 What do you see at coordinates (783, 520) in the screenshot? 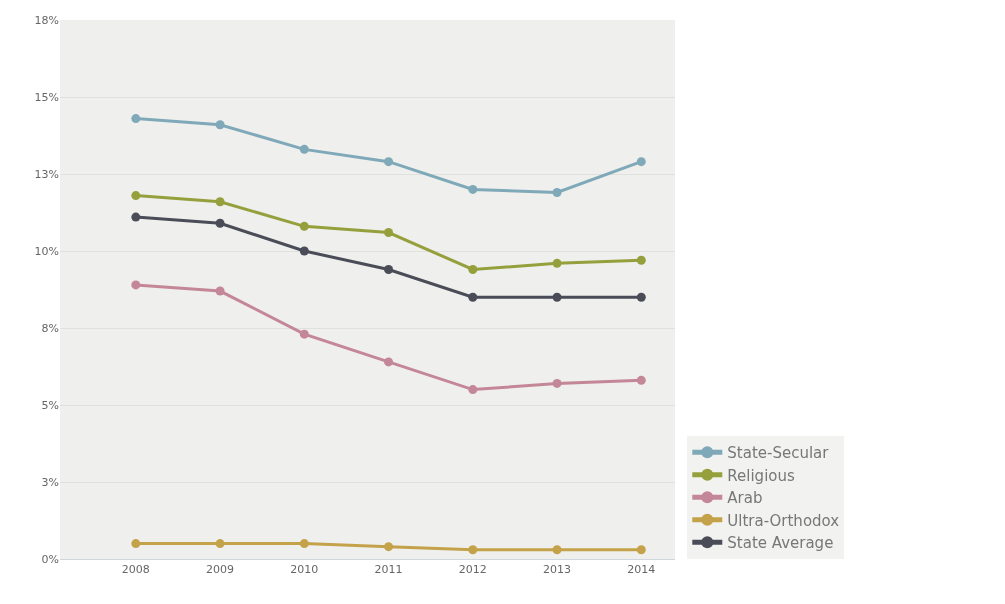
I see `legend-label: Ultra-Orthodox` at bounding box center [783, 520].